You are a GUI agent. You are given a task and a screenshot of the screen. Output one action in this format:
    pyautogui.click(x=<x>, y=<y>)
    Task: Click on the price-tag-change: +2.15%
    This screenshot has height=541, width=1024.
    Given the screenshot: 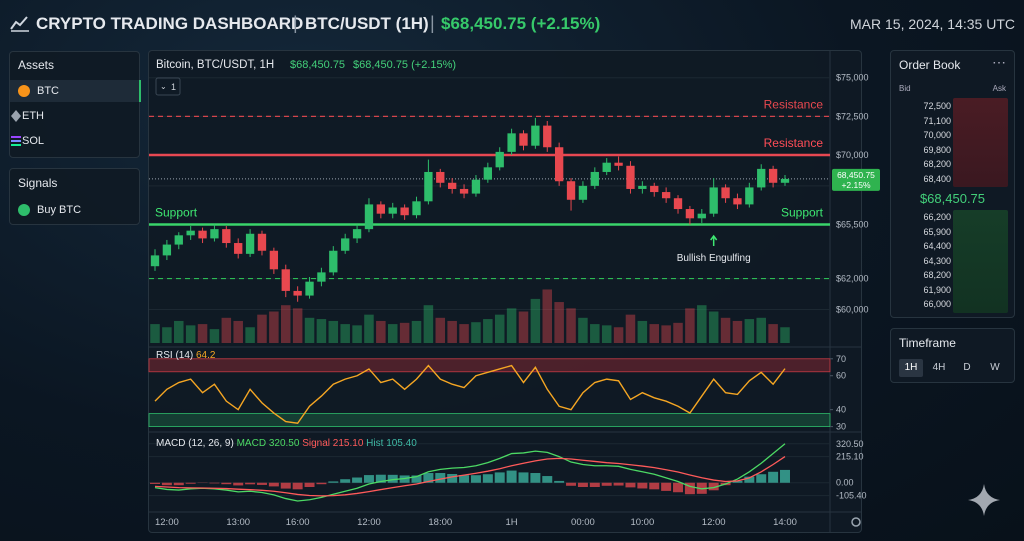 What is the action you would take?
    pyautogui.click(x=856, y=185)
    